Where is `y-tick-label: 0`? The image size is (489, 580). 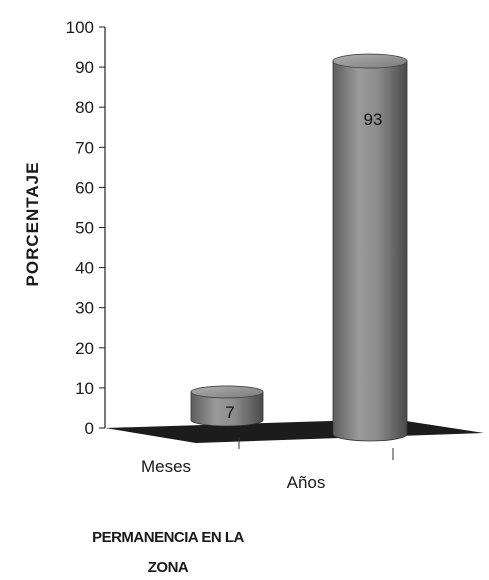 y-tick-label: 0 is located at coordinates (89, 428).